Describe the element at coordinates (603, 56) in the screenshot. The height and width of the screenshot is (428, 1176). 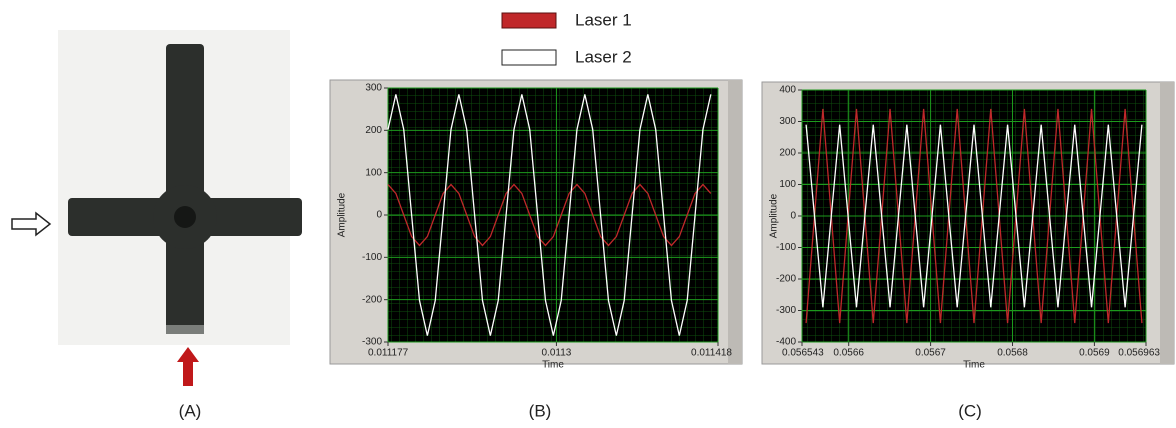
I see `legend-label: Laser 2` at that location.